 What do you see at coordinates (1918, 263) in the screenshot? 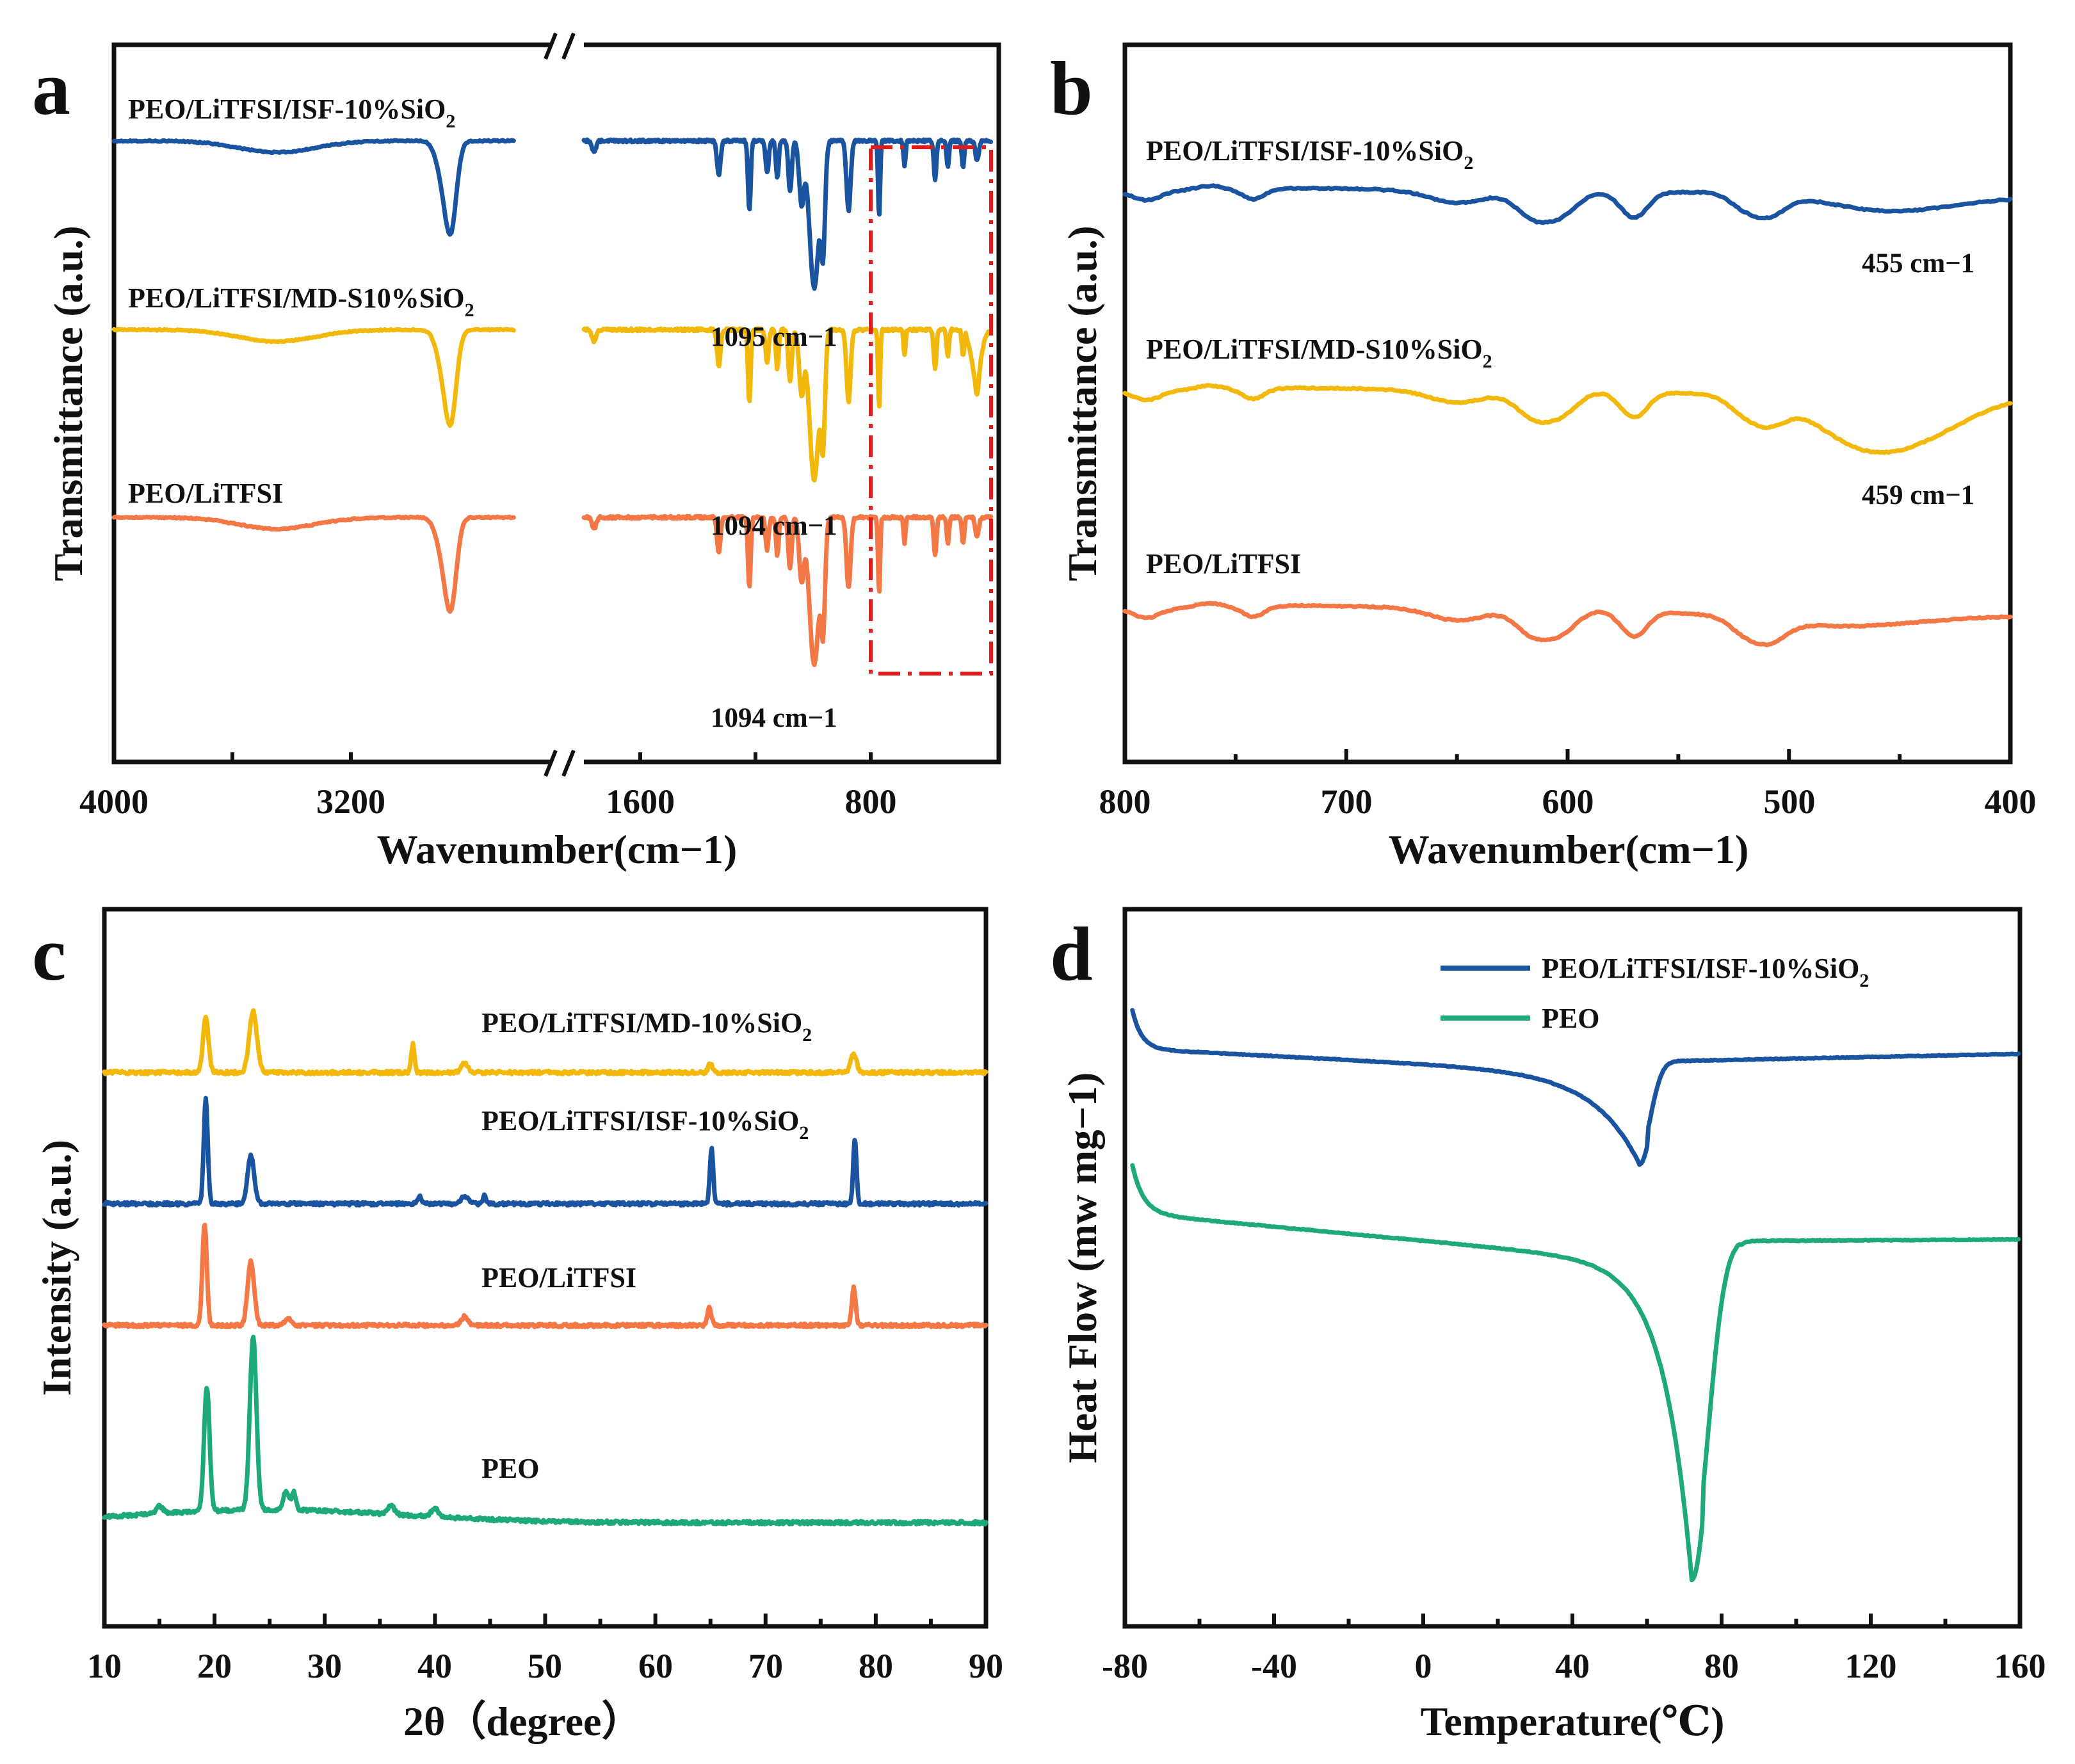
I see `peak-label-b-isf: 455 cm−1` at bounding box center [1918, 263].